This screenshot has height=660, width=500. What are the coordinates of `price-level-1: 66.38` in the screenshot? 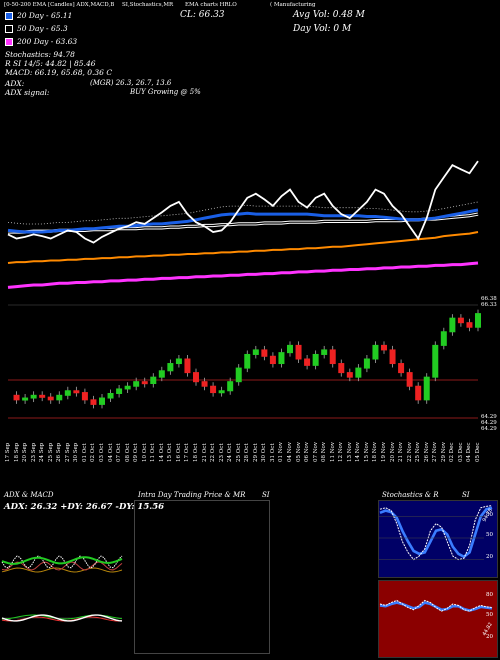 It's located at (489, 299).